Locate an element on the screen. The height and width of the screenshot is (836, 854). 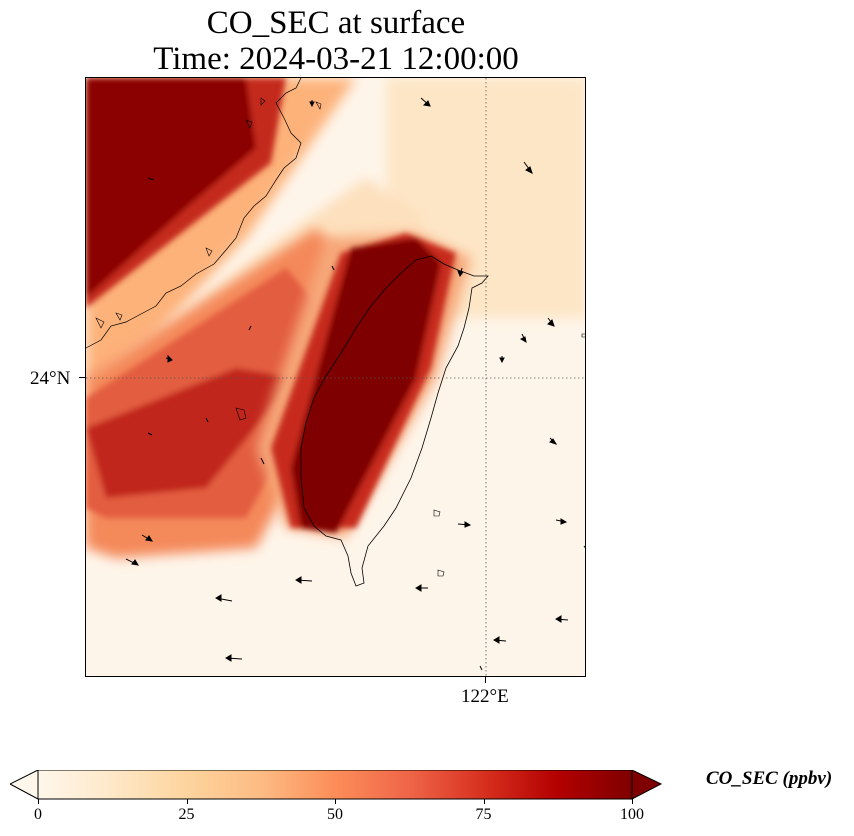
colorbar-tick-label: 25 is located at coordinates (186, 814).